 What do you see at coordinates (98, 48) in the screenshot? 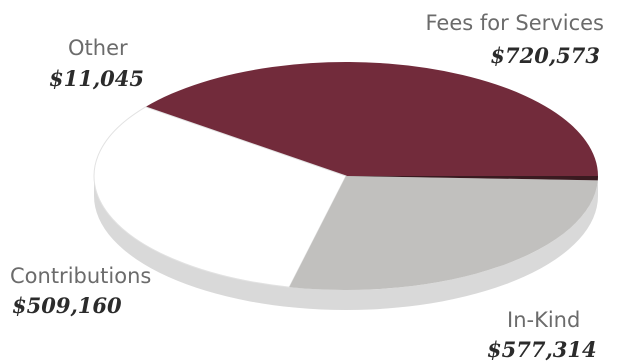
I see `slice-label-other: Other` at bounding box center [98, 48].